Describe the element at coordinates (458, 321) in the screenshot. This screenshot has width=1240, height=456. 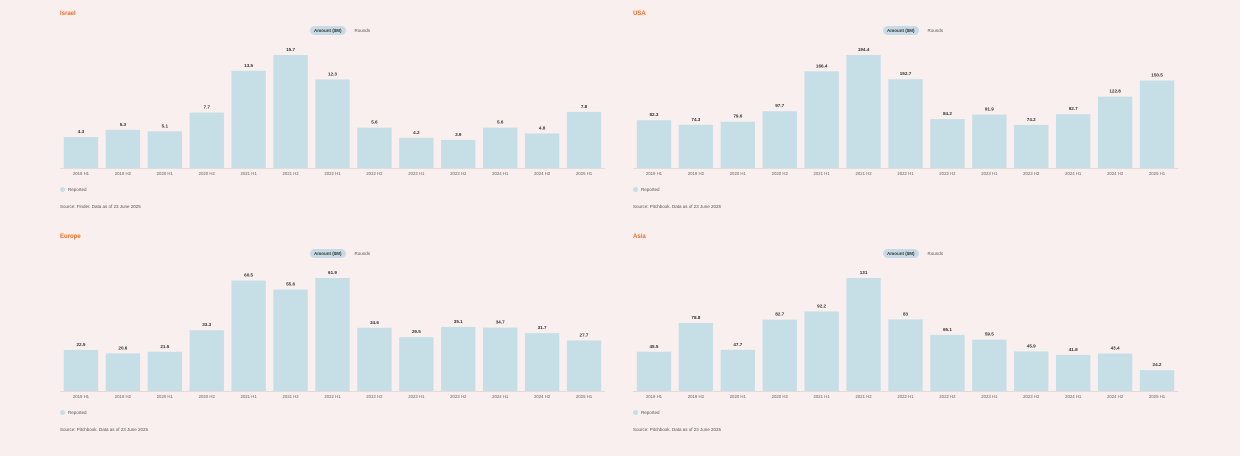
I see `data-label: 35.1` at that location.